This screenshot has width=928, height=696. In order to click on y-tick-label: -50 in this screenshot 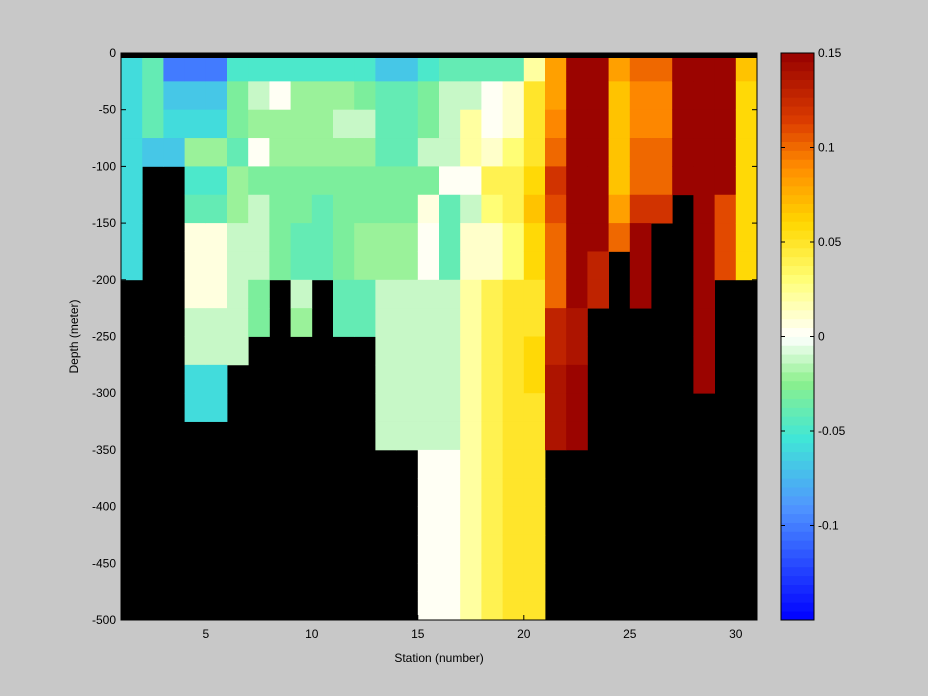, I will do `click(108, 110)`.